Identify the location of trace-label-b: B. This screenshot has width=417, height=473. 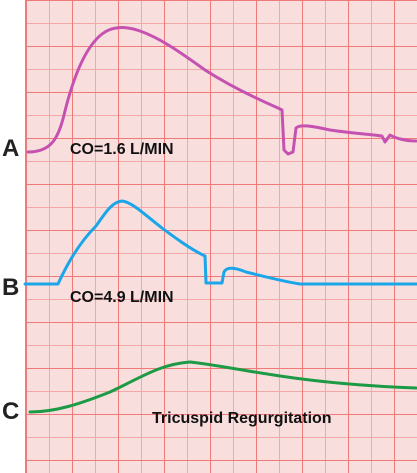
(11, 287).